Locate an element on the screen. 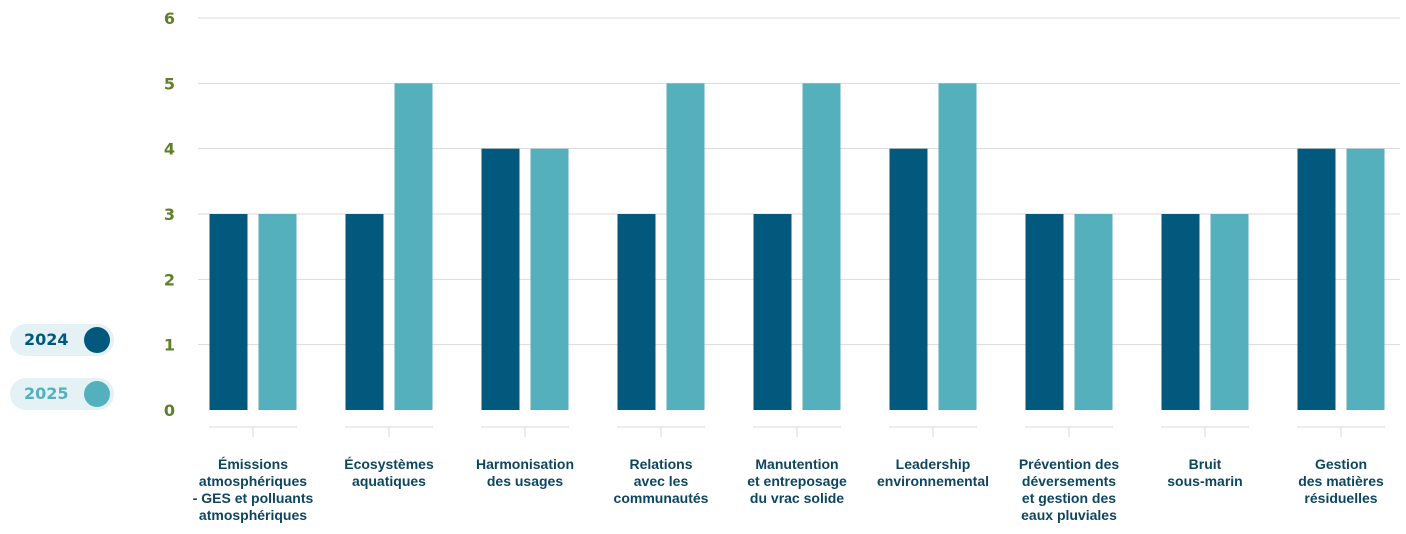  y-tick-label: 5 is located at coordinates (169, 83).